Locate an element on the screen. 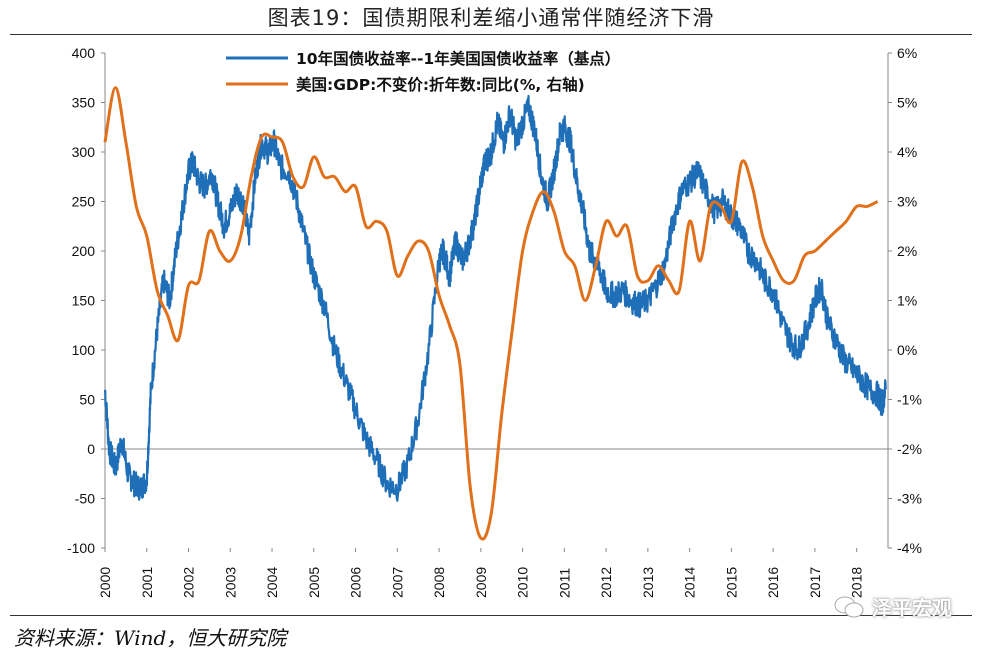 The image size is (982, 654). right-tick-label: 3% is located at coordinates (907, 202).